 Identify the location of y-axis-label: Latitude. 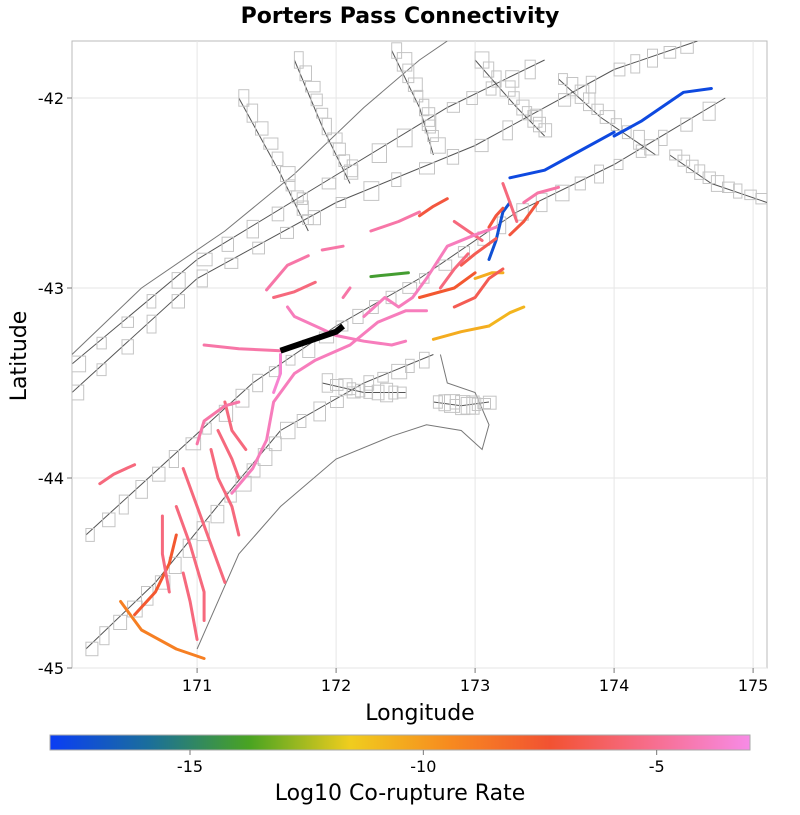
(19, 356).